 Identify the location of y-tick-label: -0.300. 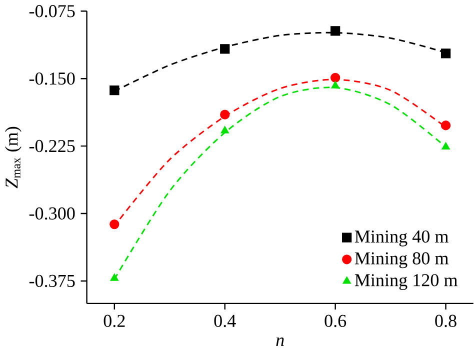
(52, 213).